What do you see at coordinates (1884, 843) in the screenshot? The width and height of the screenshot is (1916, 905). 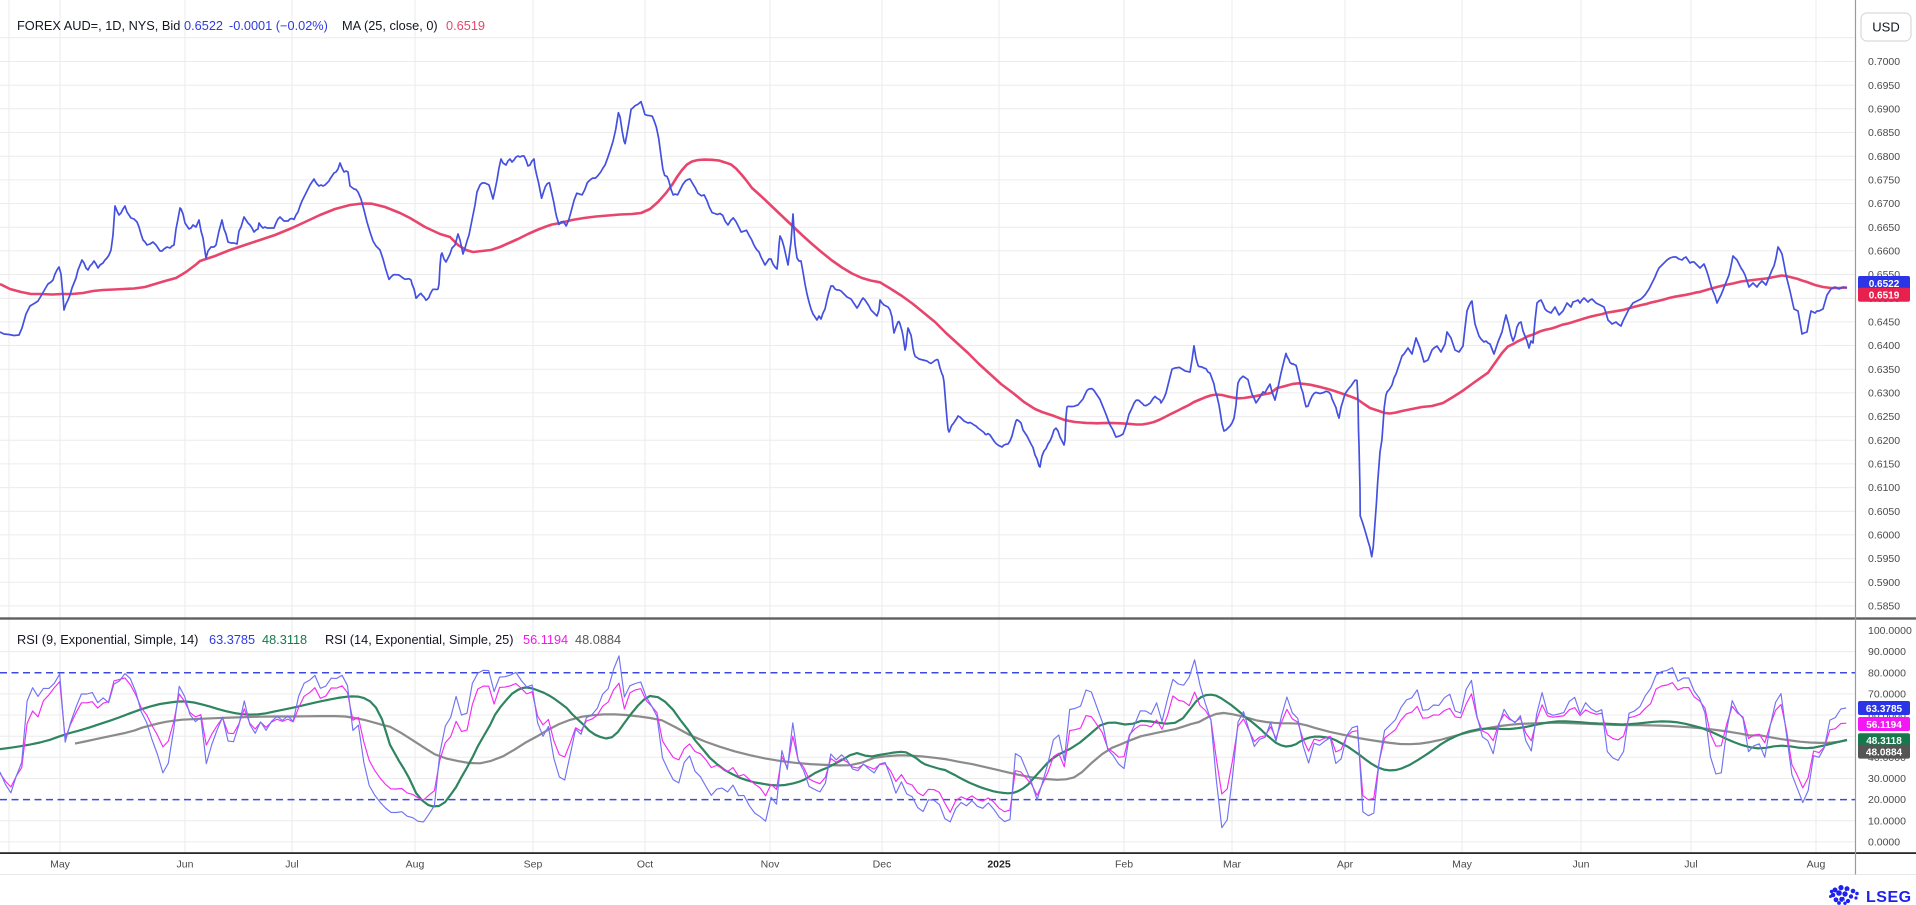 I see `svg-text: 0.0000` at bounding box center [1884, 843].